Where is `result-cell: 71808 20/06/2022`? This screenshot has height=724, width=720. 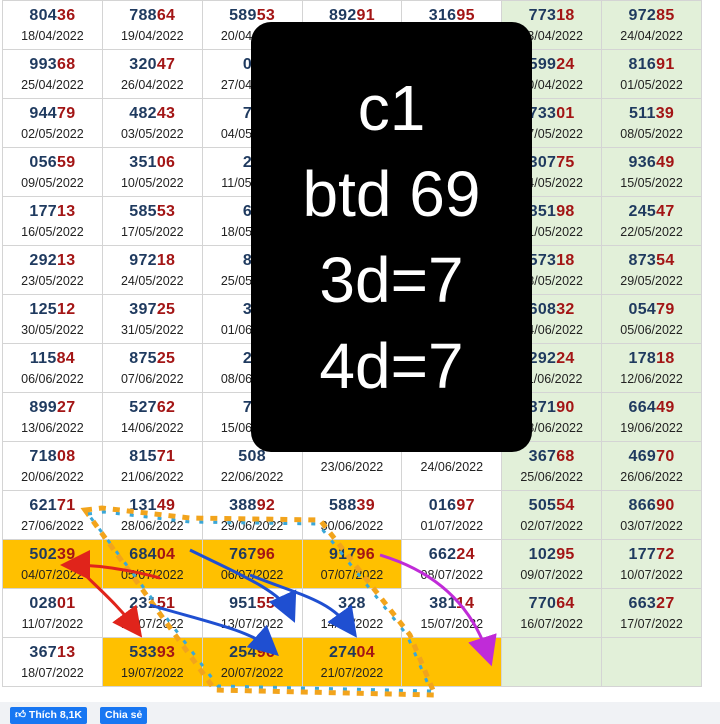
result-cell: 71808 20/06/2022 is located at coordinates (52, 466).